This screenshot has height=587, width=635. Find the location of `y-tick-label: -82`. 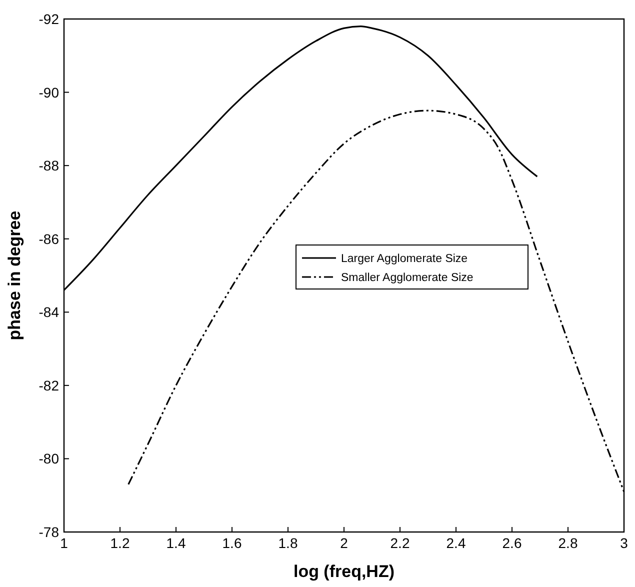

y-tick-label: -82 is located at coordinates (49, 385).